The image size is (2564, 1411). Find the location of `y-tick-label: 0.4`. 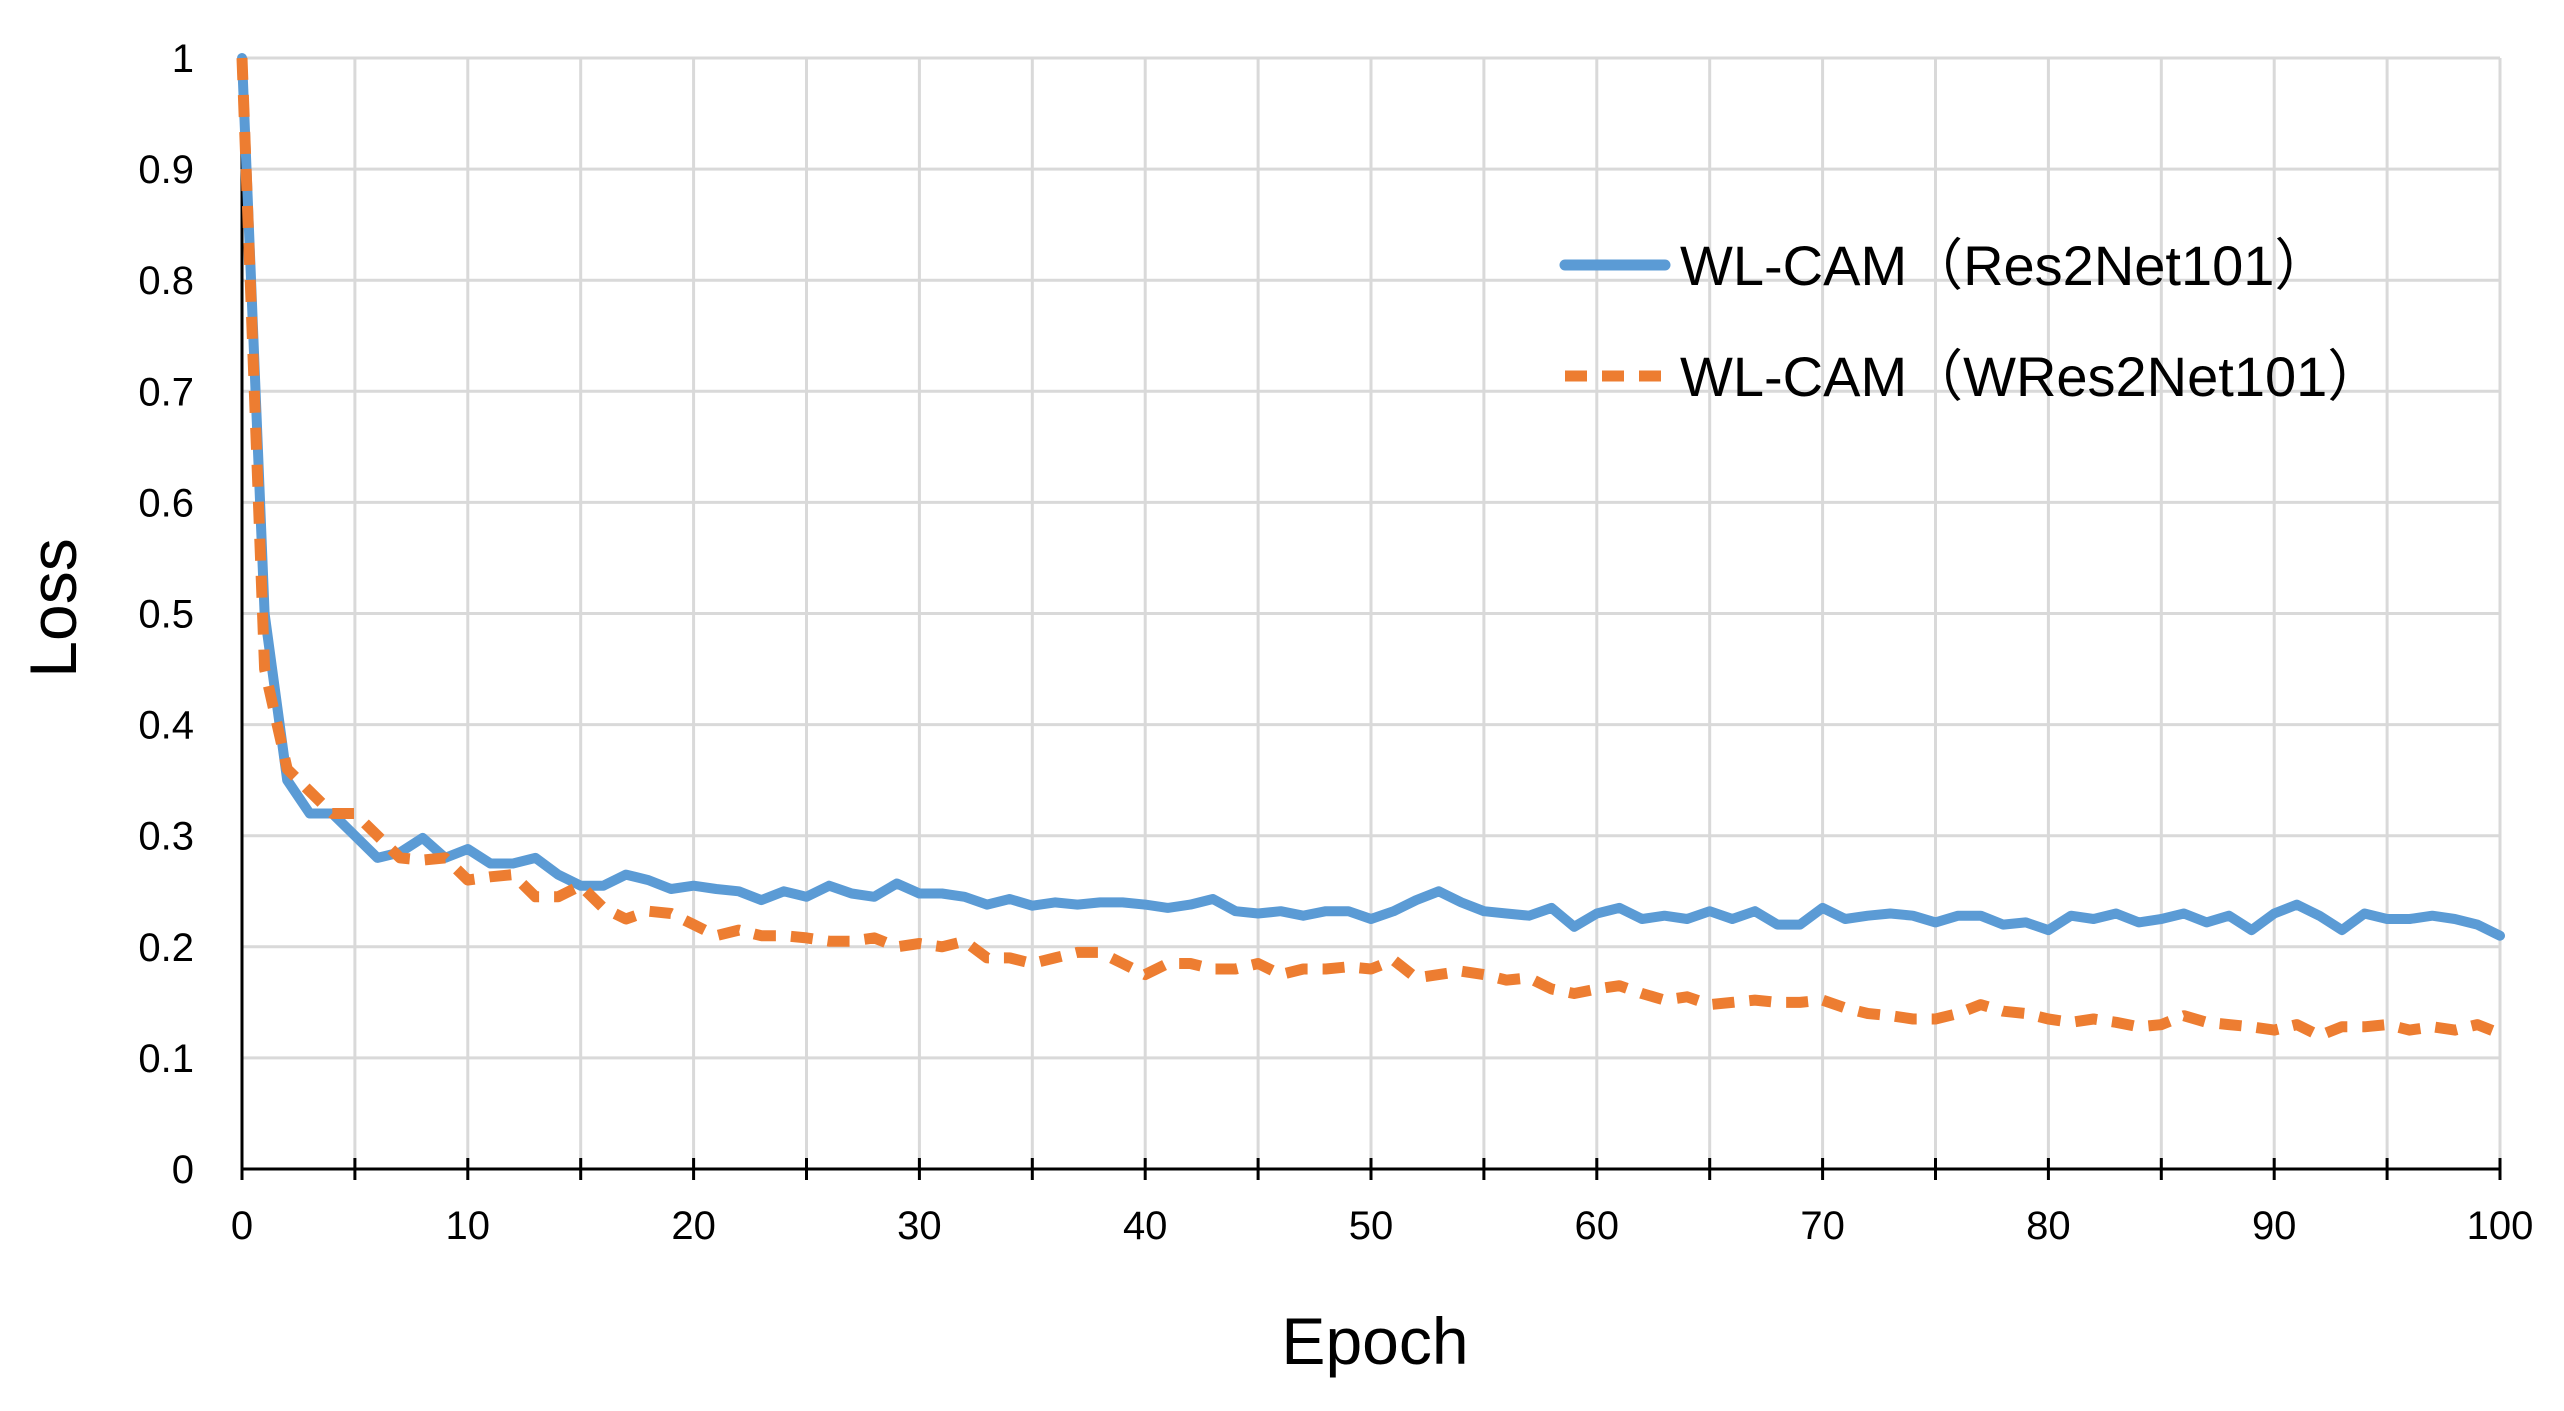

y-tick-label: 0.4 is located at coordinates (166, 726).